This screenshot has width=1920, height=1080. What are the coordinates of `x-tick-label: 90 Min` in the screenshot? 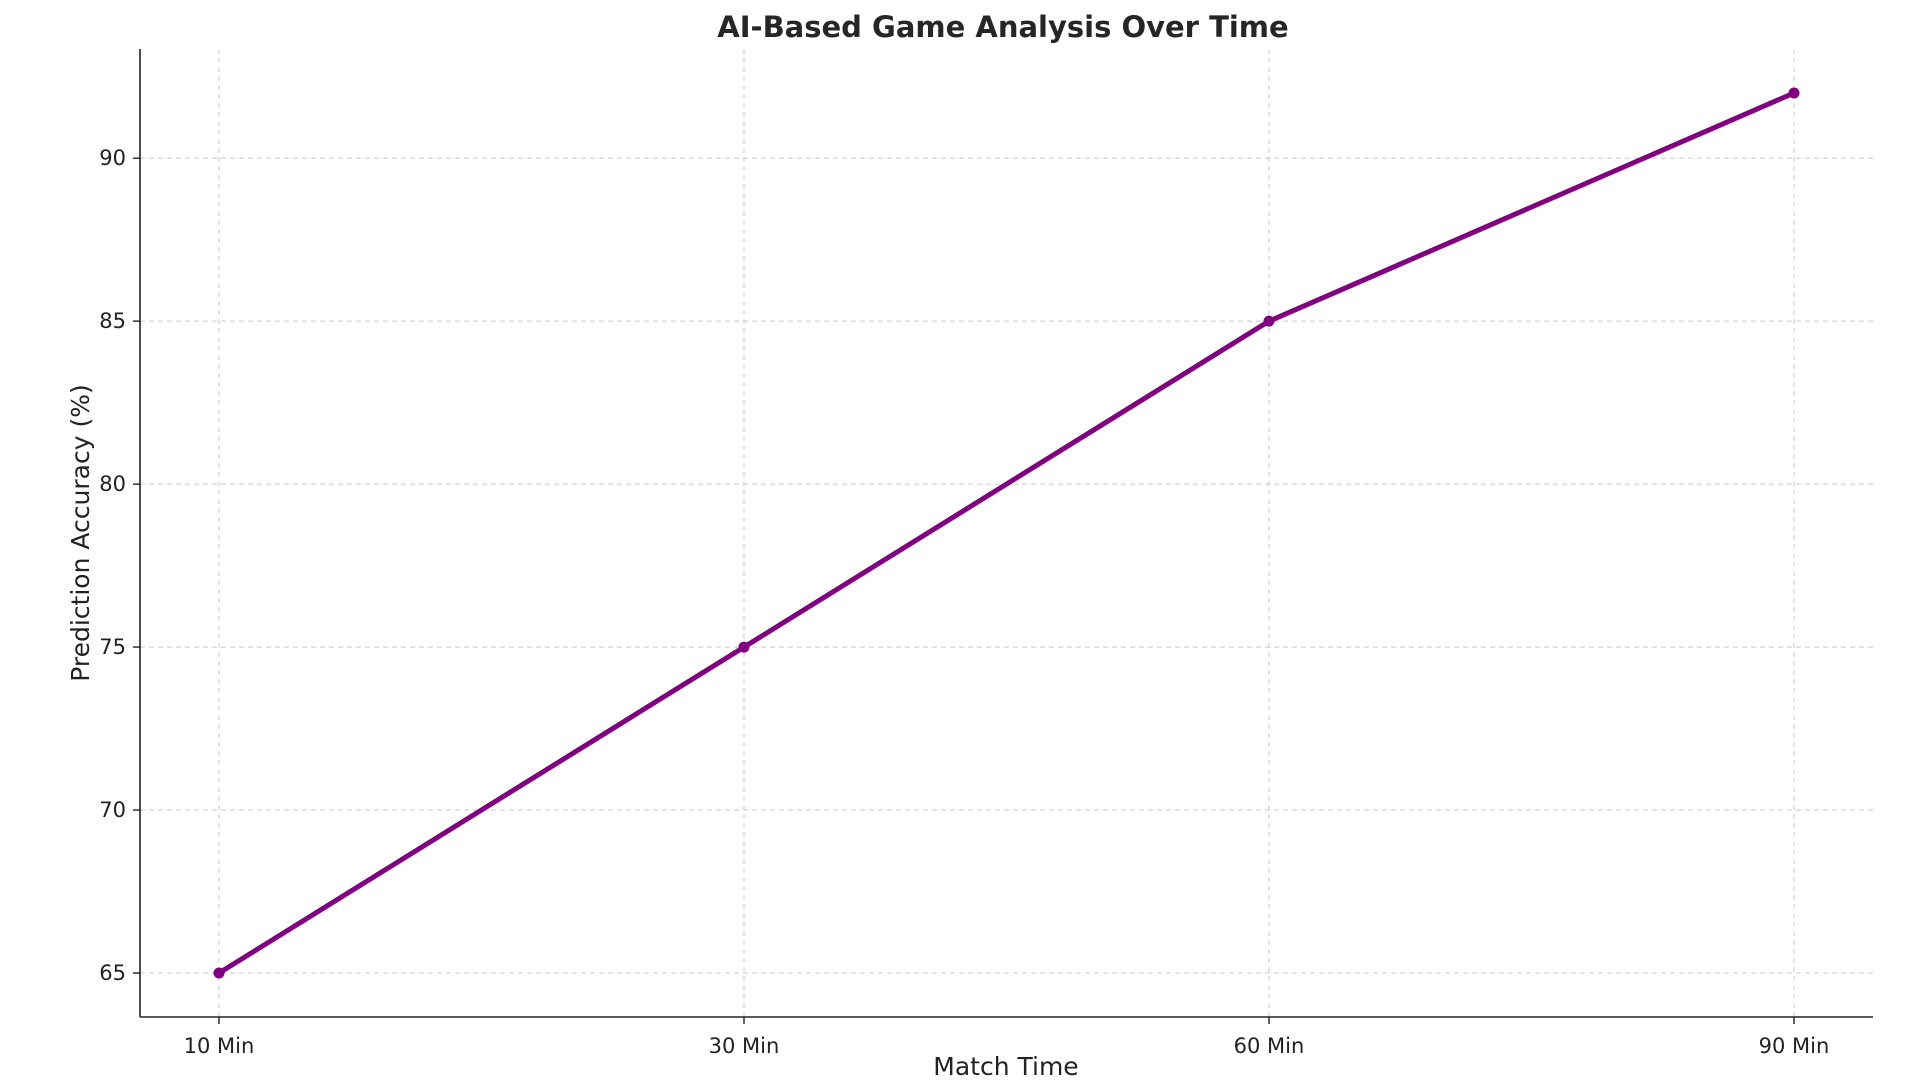 It's located at (1794, 1046).